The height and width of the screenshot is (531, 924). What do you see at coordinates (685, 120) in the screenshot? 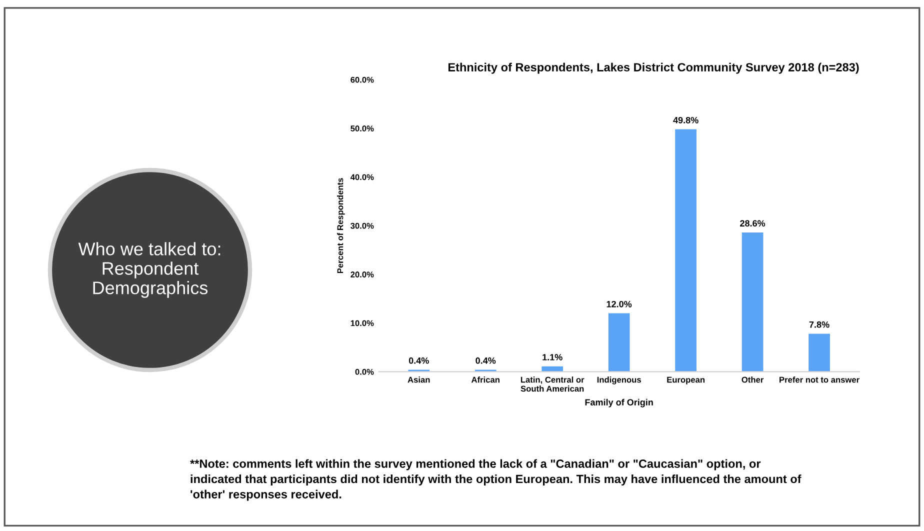
I see `data-label: 49.8%` at bounding box center [685, 120].